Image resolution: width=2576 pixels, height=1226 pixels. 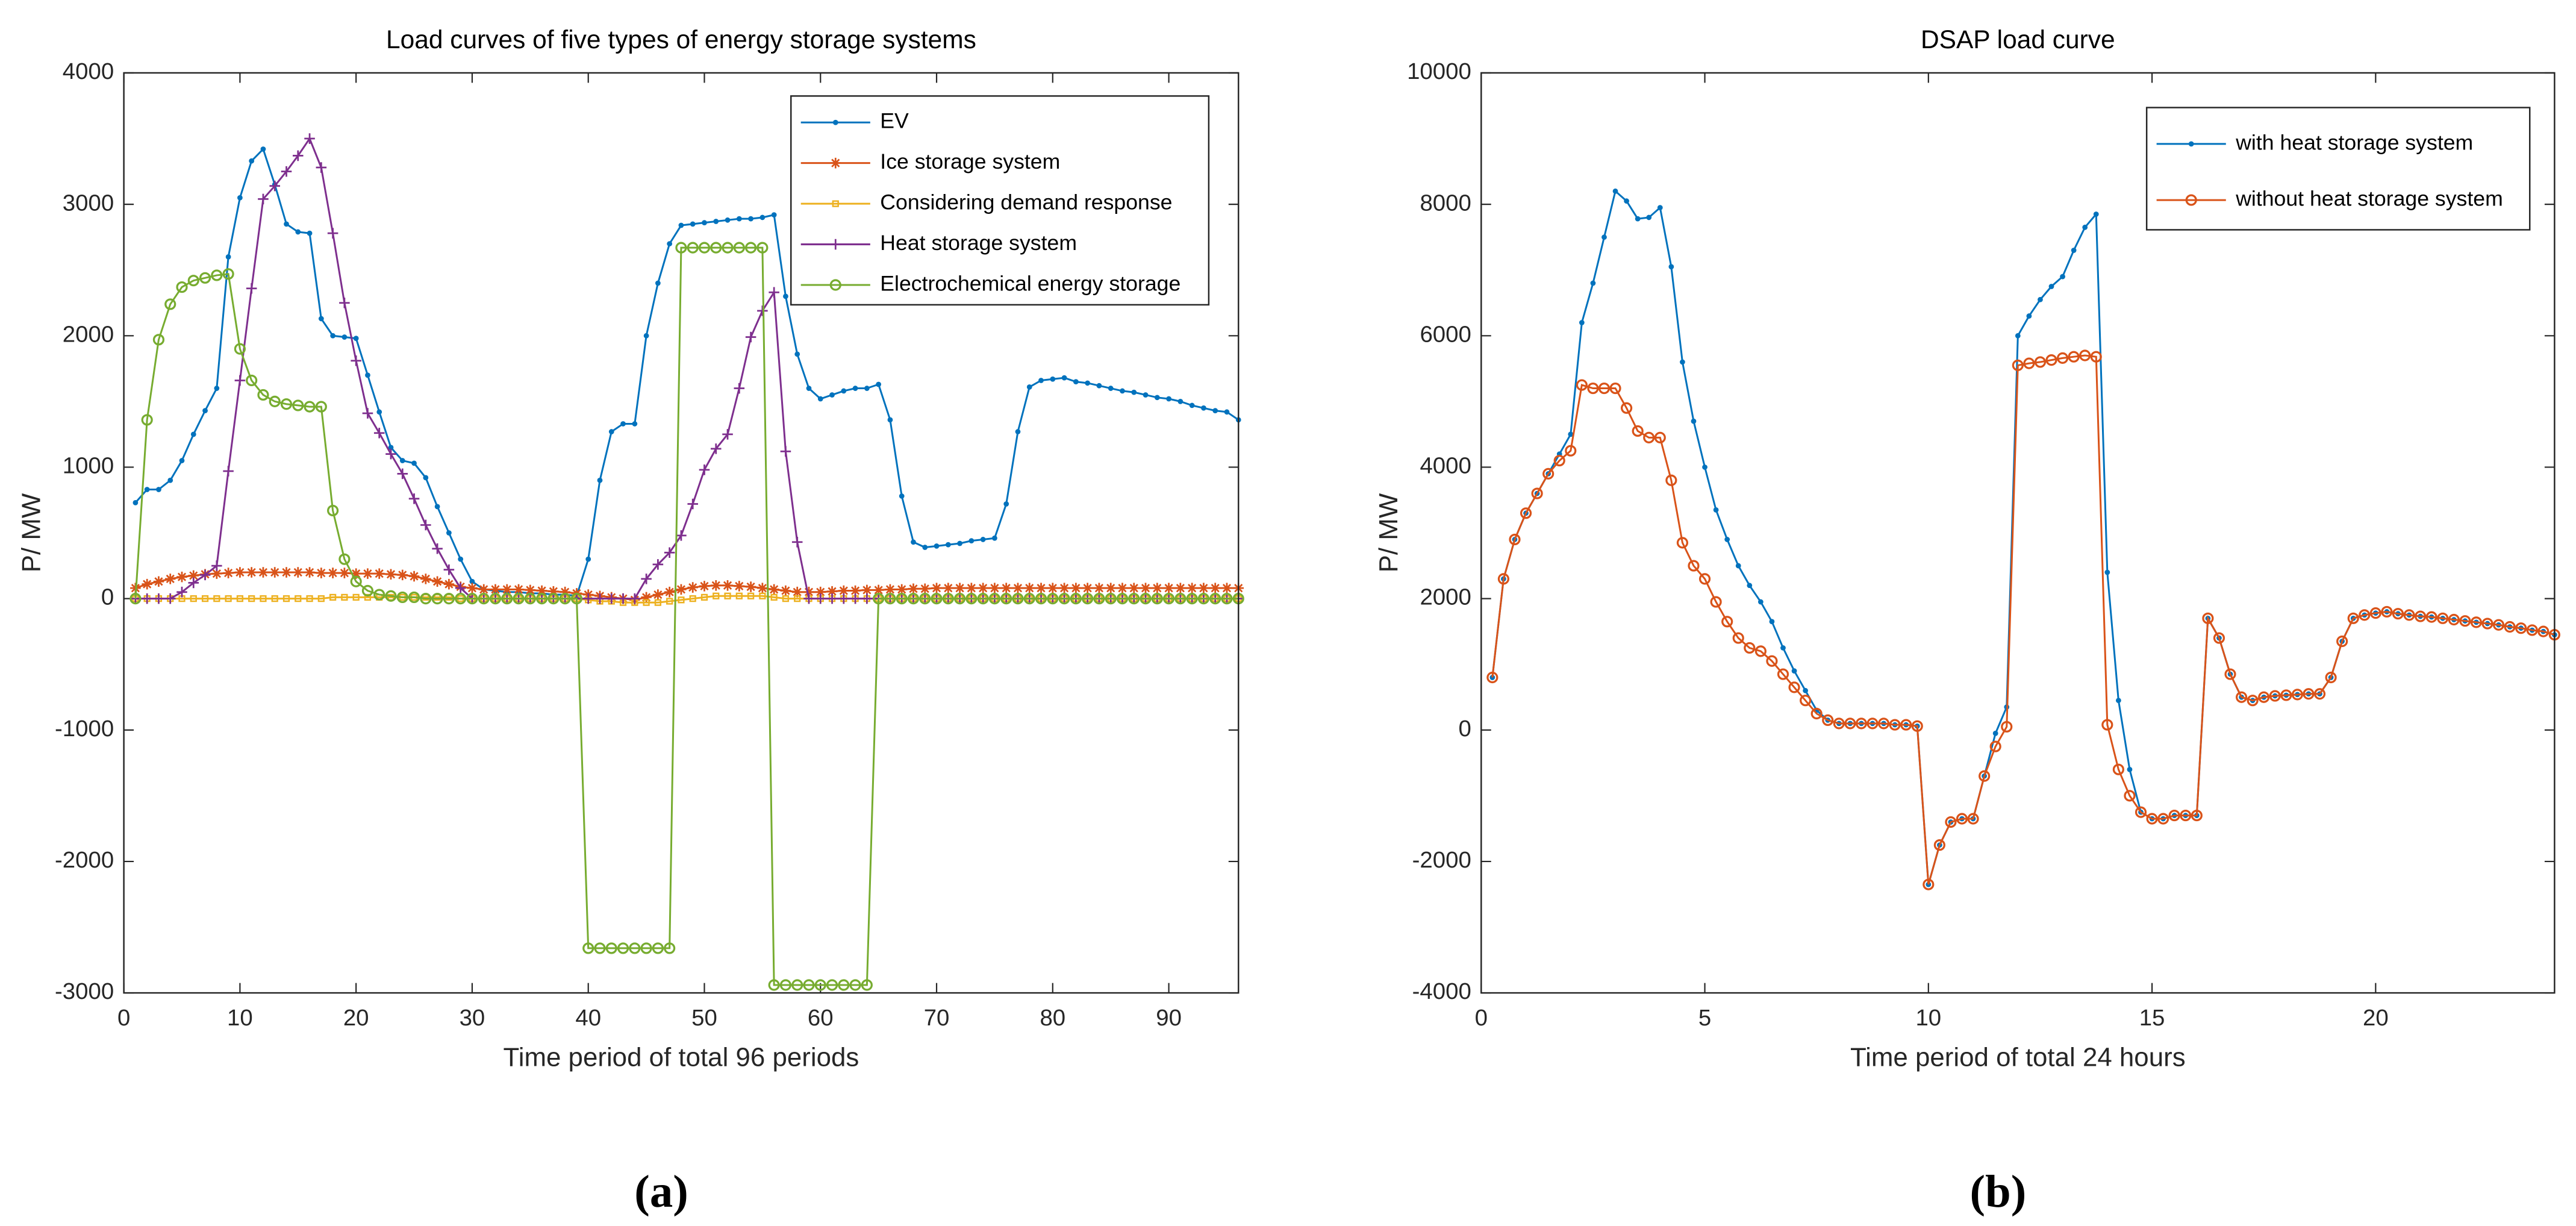 I want to click on legend-label: Heat storage system, so click(x=978, y=243).